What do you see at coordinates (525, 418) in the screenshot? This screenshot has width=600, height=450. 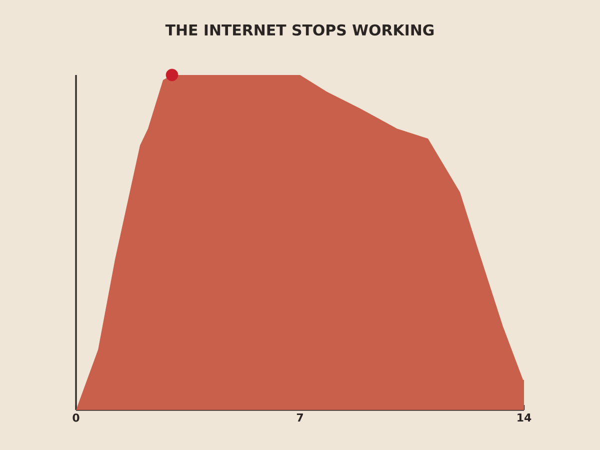 I see `x-tick-label: 14` at bounding box center [525, 418].